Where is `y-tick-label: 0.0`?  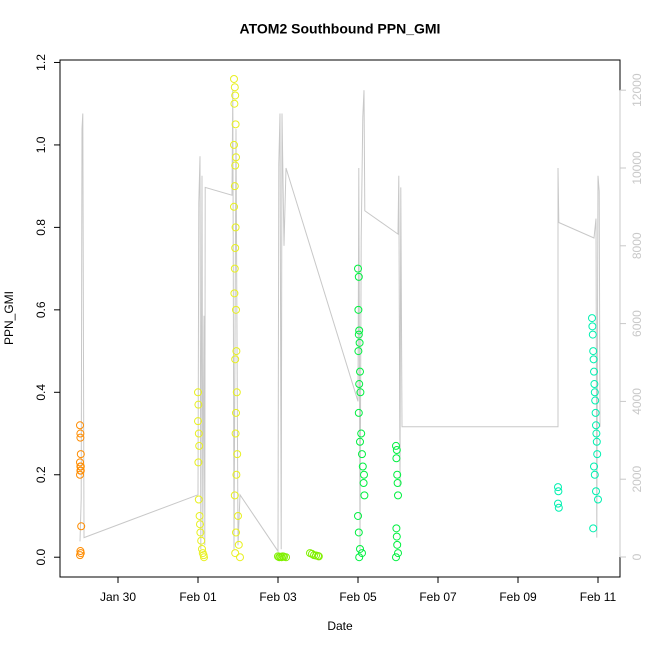 y-tick-label: 0.0 is located at coordinates (41, 557).